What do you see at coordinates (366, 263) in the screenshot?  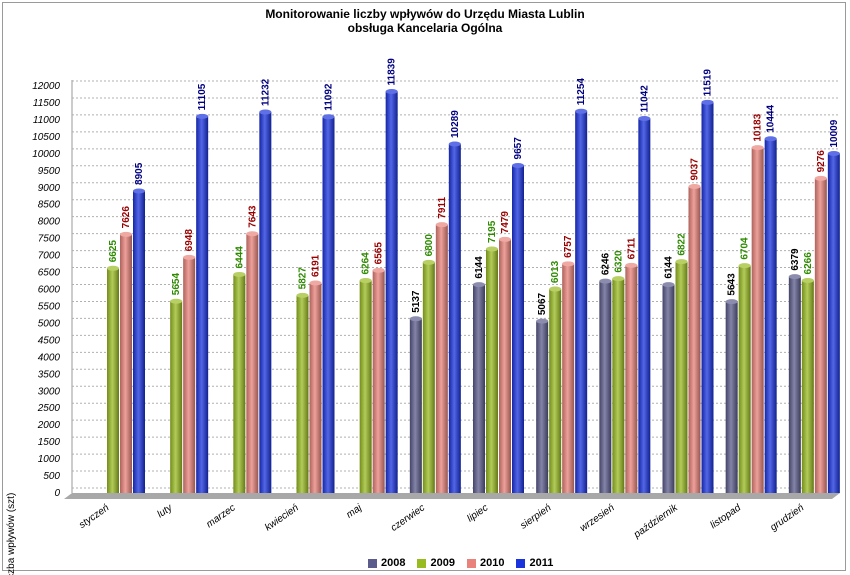 I see `data-label-2009: 6264` at bounding box center [366, 263].